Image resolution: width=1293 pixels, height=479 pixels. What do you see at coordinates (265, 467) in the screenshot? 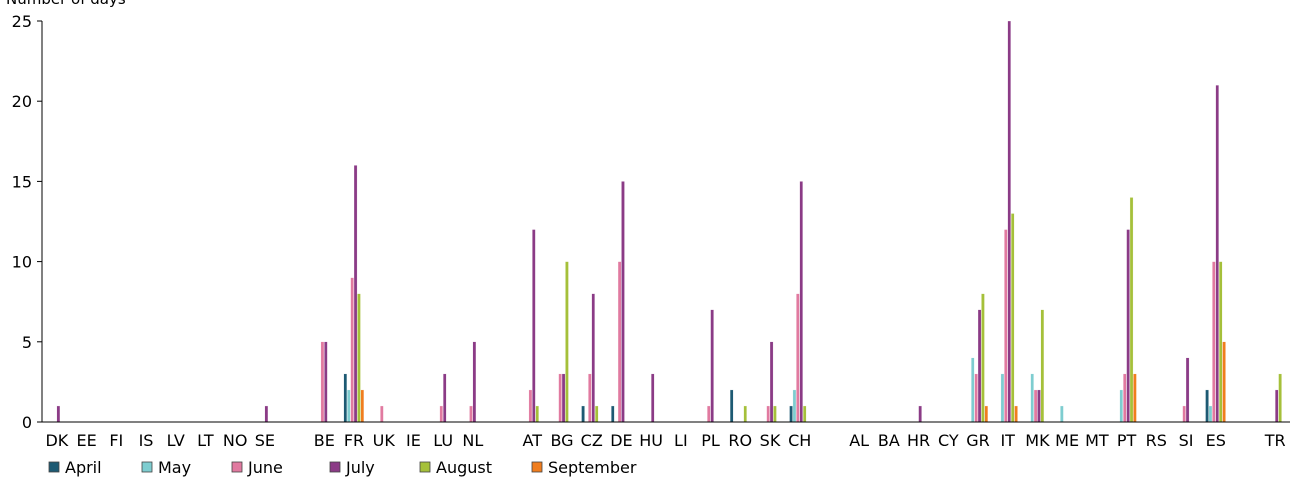
I see `legend-label: June` at bounding box center [265, 467].